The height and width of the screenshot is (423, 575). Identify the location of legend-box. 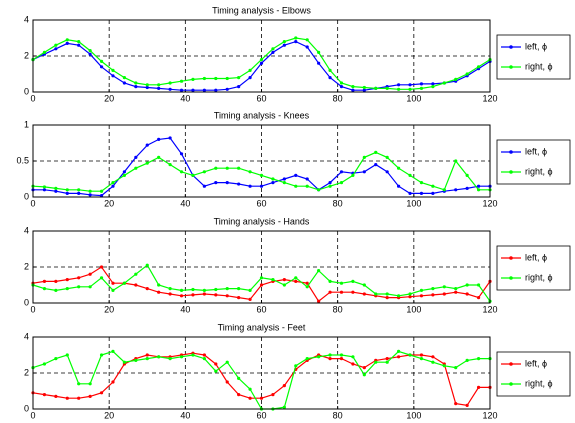
(533, 374).